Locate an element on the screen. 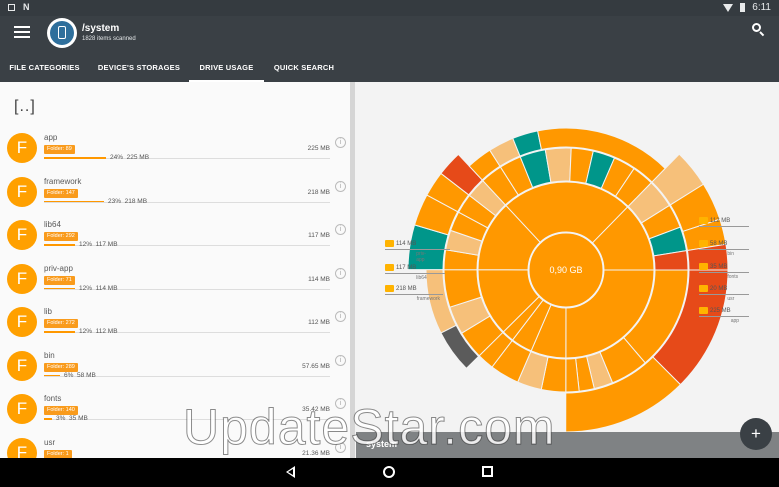  page-subtitle: 1828 items scanned is located at coordinates (109, 39).